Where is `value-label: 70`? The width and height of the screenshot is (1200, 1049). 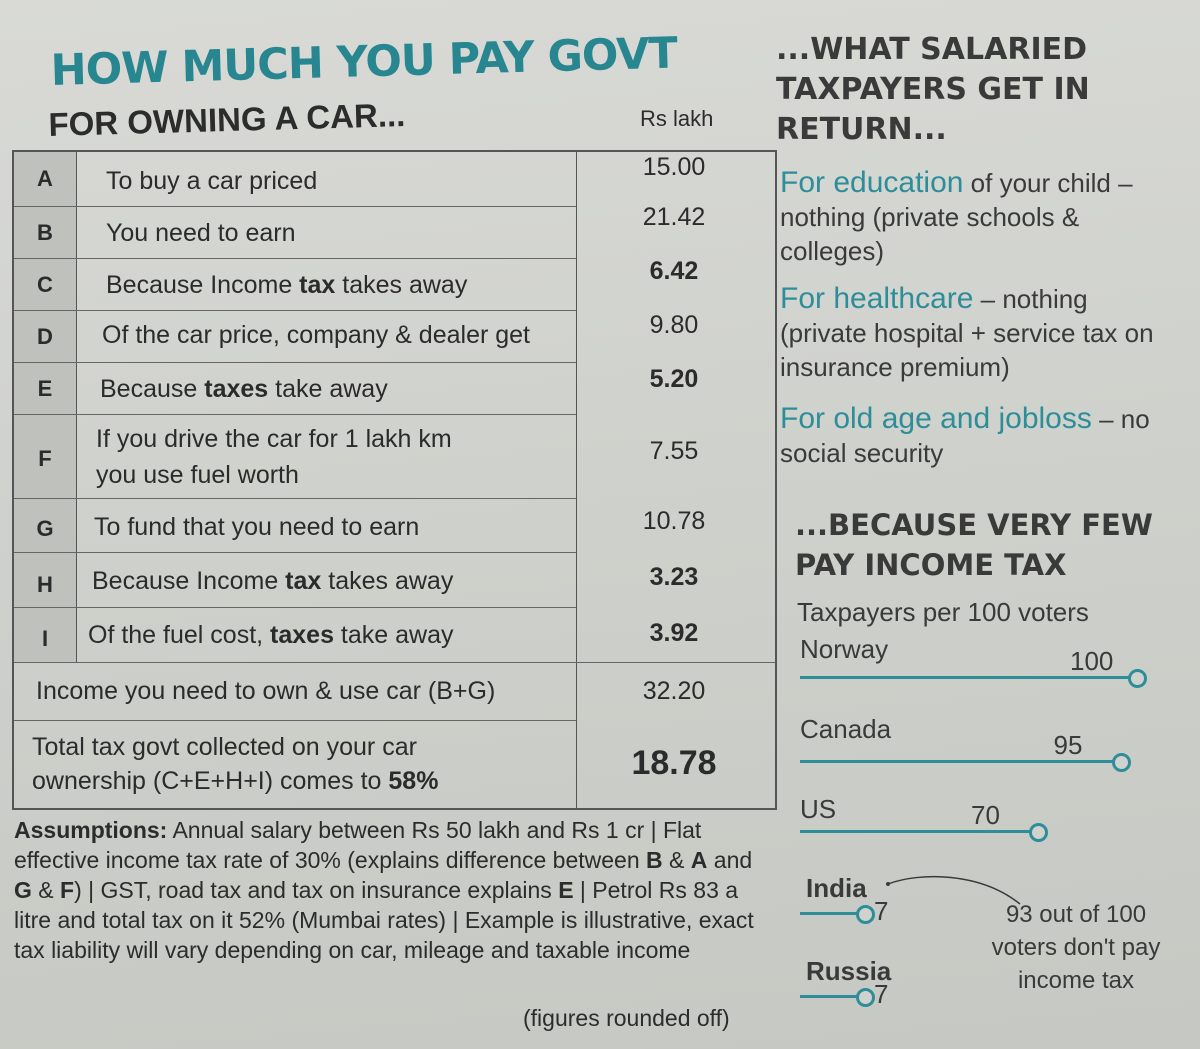 value-label: 70 is located at coordinates (985, 815).